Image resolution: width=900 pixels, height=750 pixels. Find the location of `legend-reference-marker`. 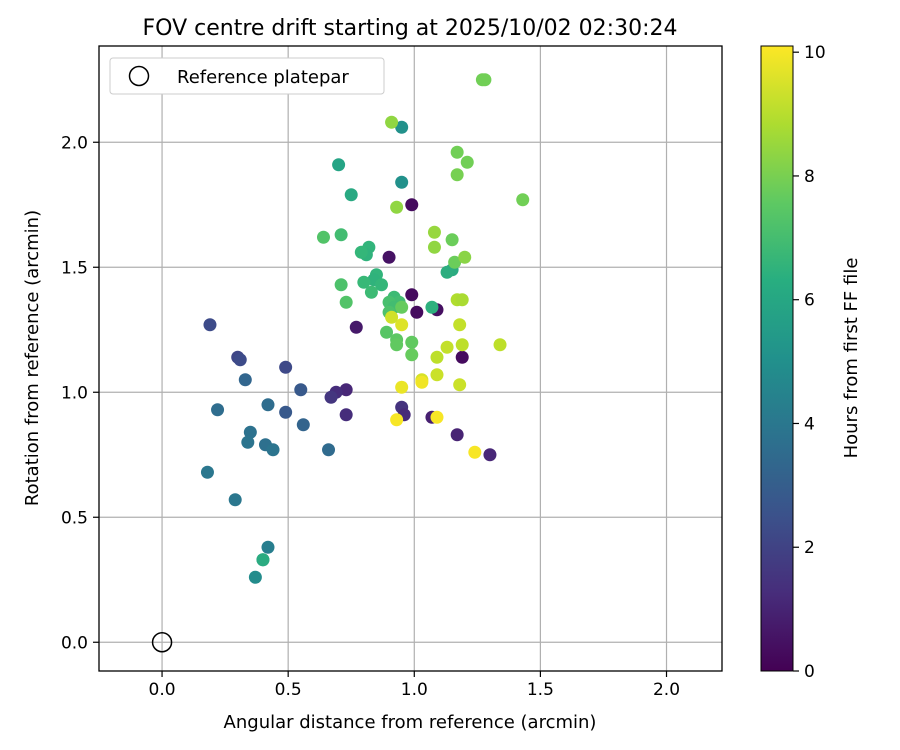

legend-reference-marker is located at coordinates (139, 76).